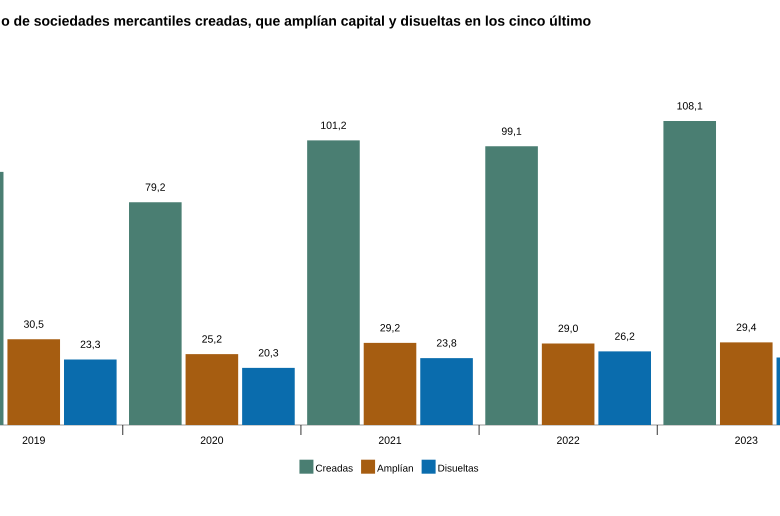 This screenshot has width=780, height=516. Describe the element at coordinates (334, 468) in the screenshot. I see `legend-label: Creadas` at that location.